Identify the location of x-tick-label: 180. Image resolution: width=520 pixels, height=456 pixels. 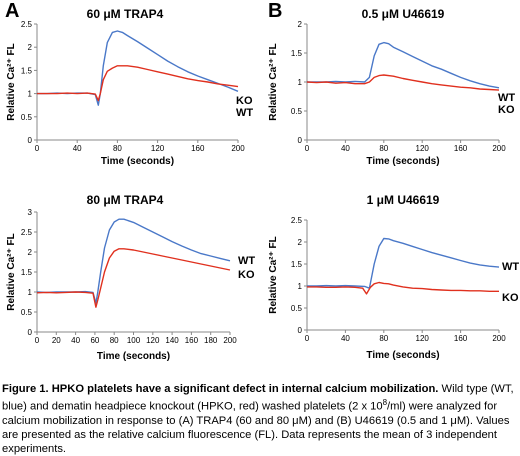
(211, 340).